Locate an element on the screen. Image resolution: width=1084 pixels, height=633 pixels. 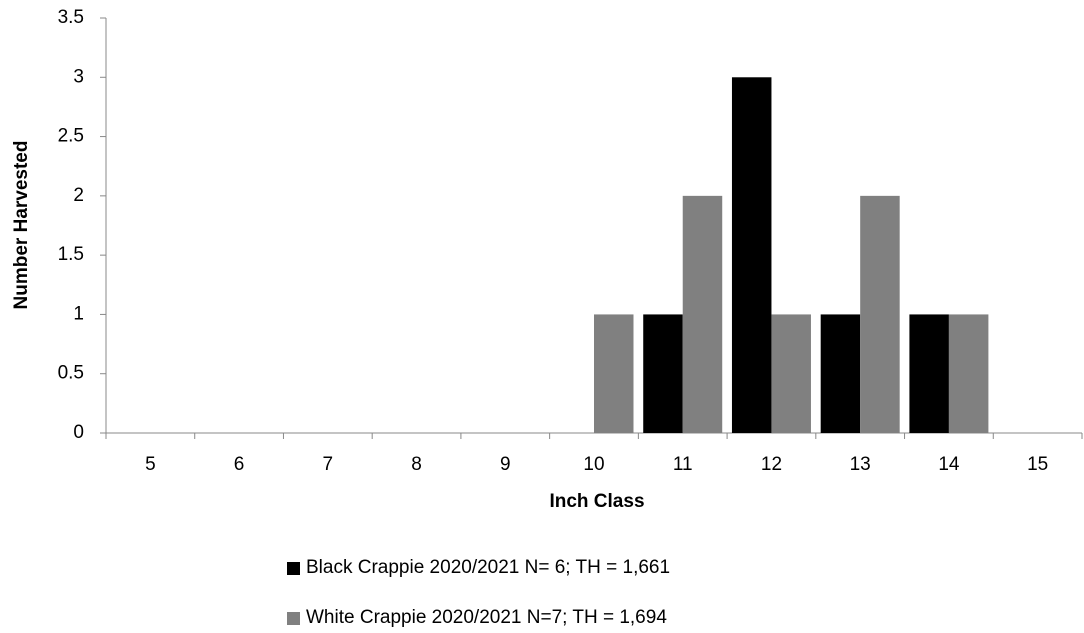
x-tick-label: 9 is located at coordinates (505, 464).